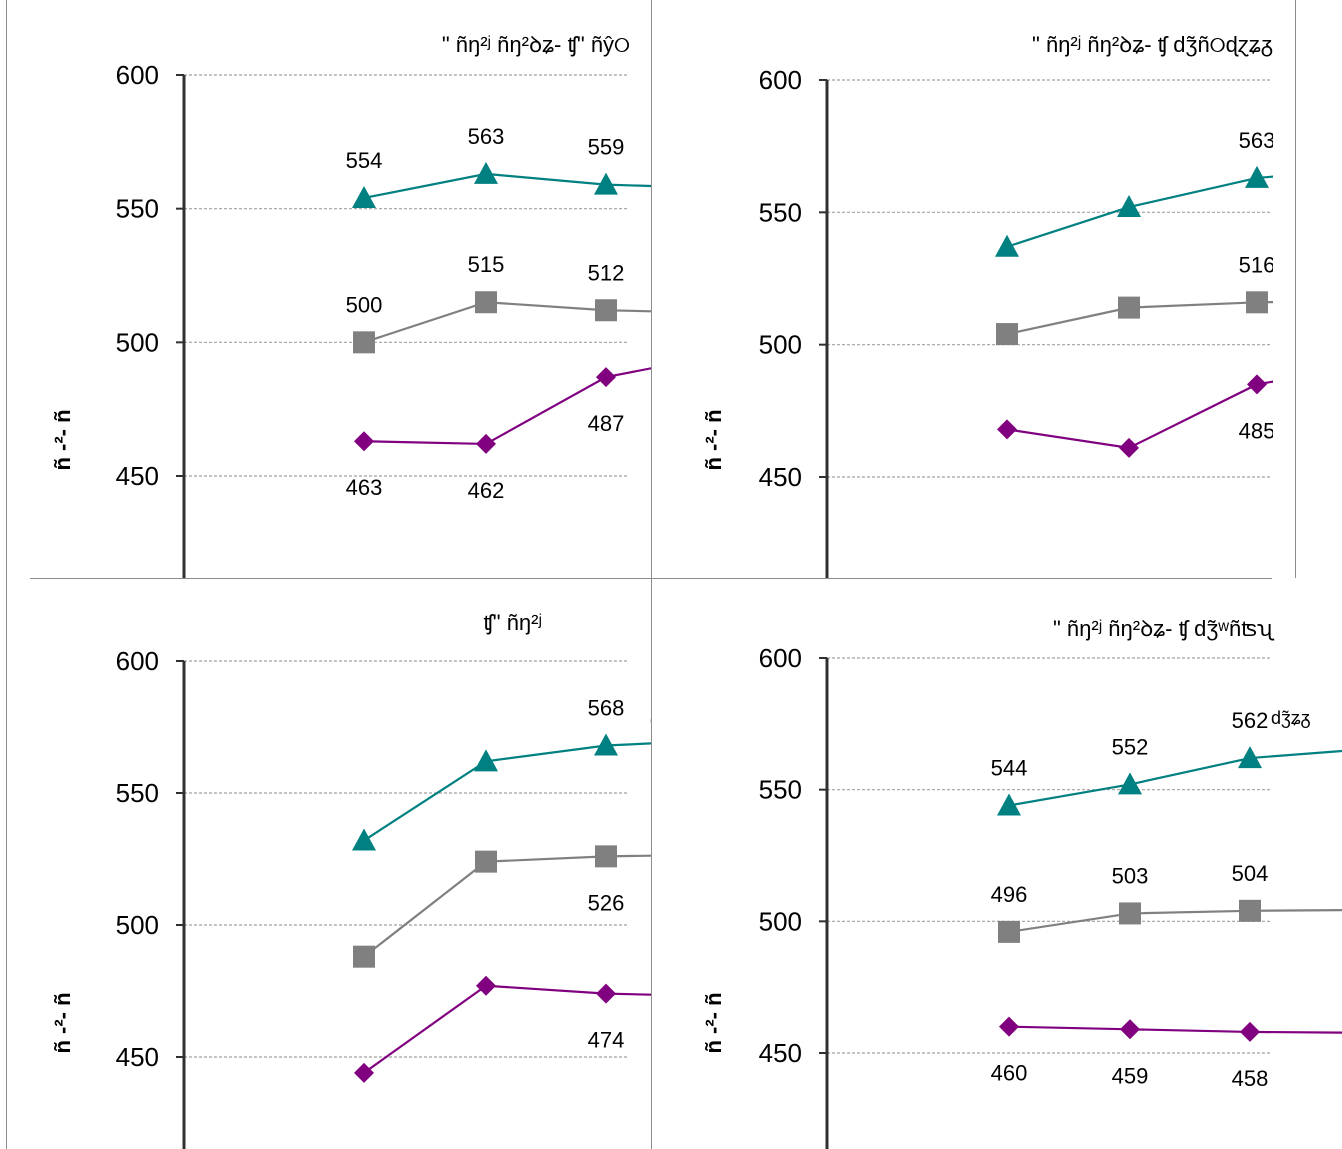 The height and width of the screenshot is (1149, 1342). I want to click on frame-middle, so click(651, 574).